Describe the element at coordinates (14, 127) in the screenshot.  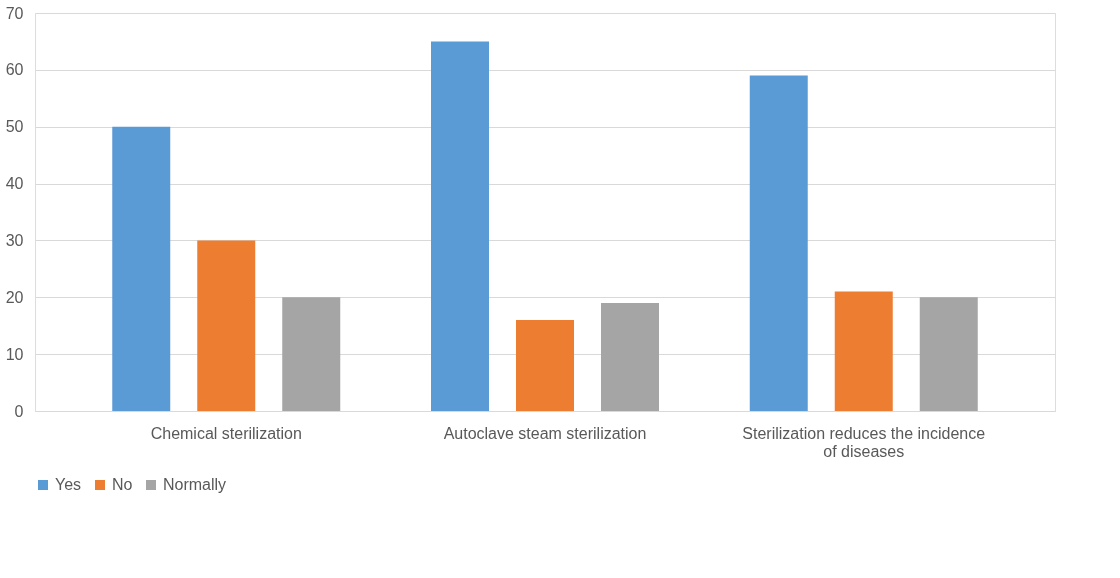
I see `y-tick-label: 50` at that location.